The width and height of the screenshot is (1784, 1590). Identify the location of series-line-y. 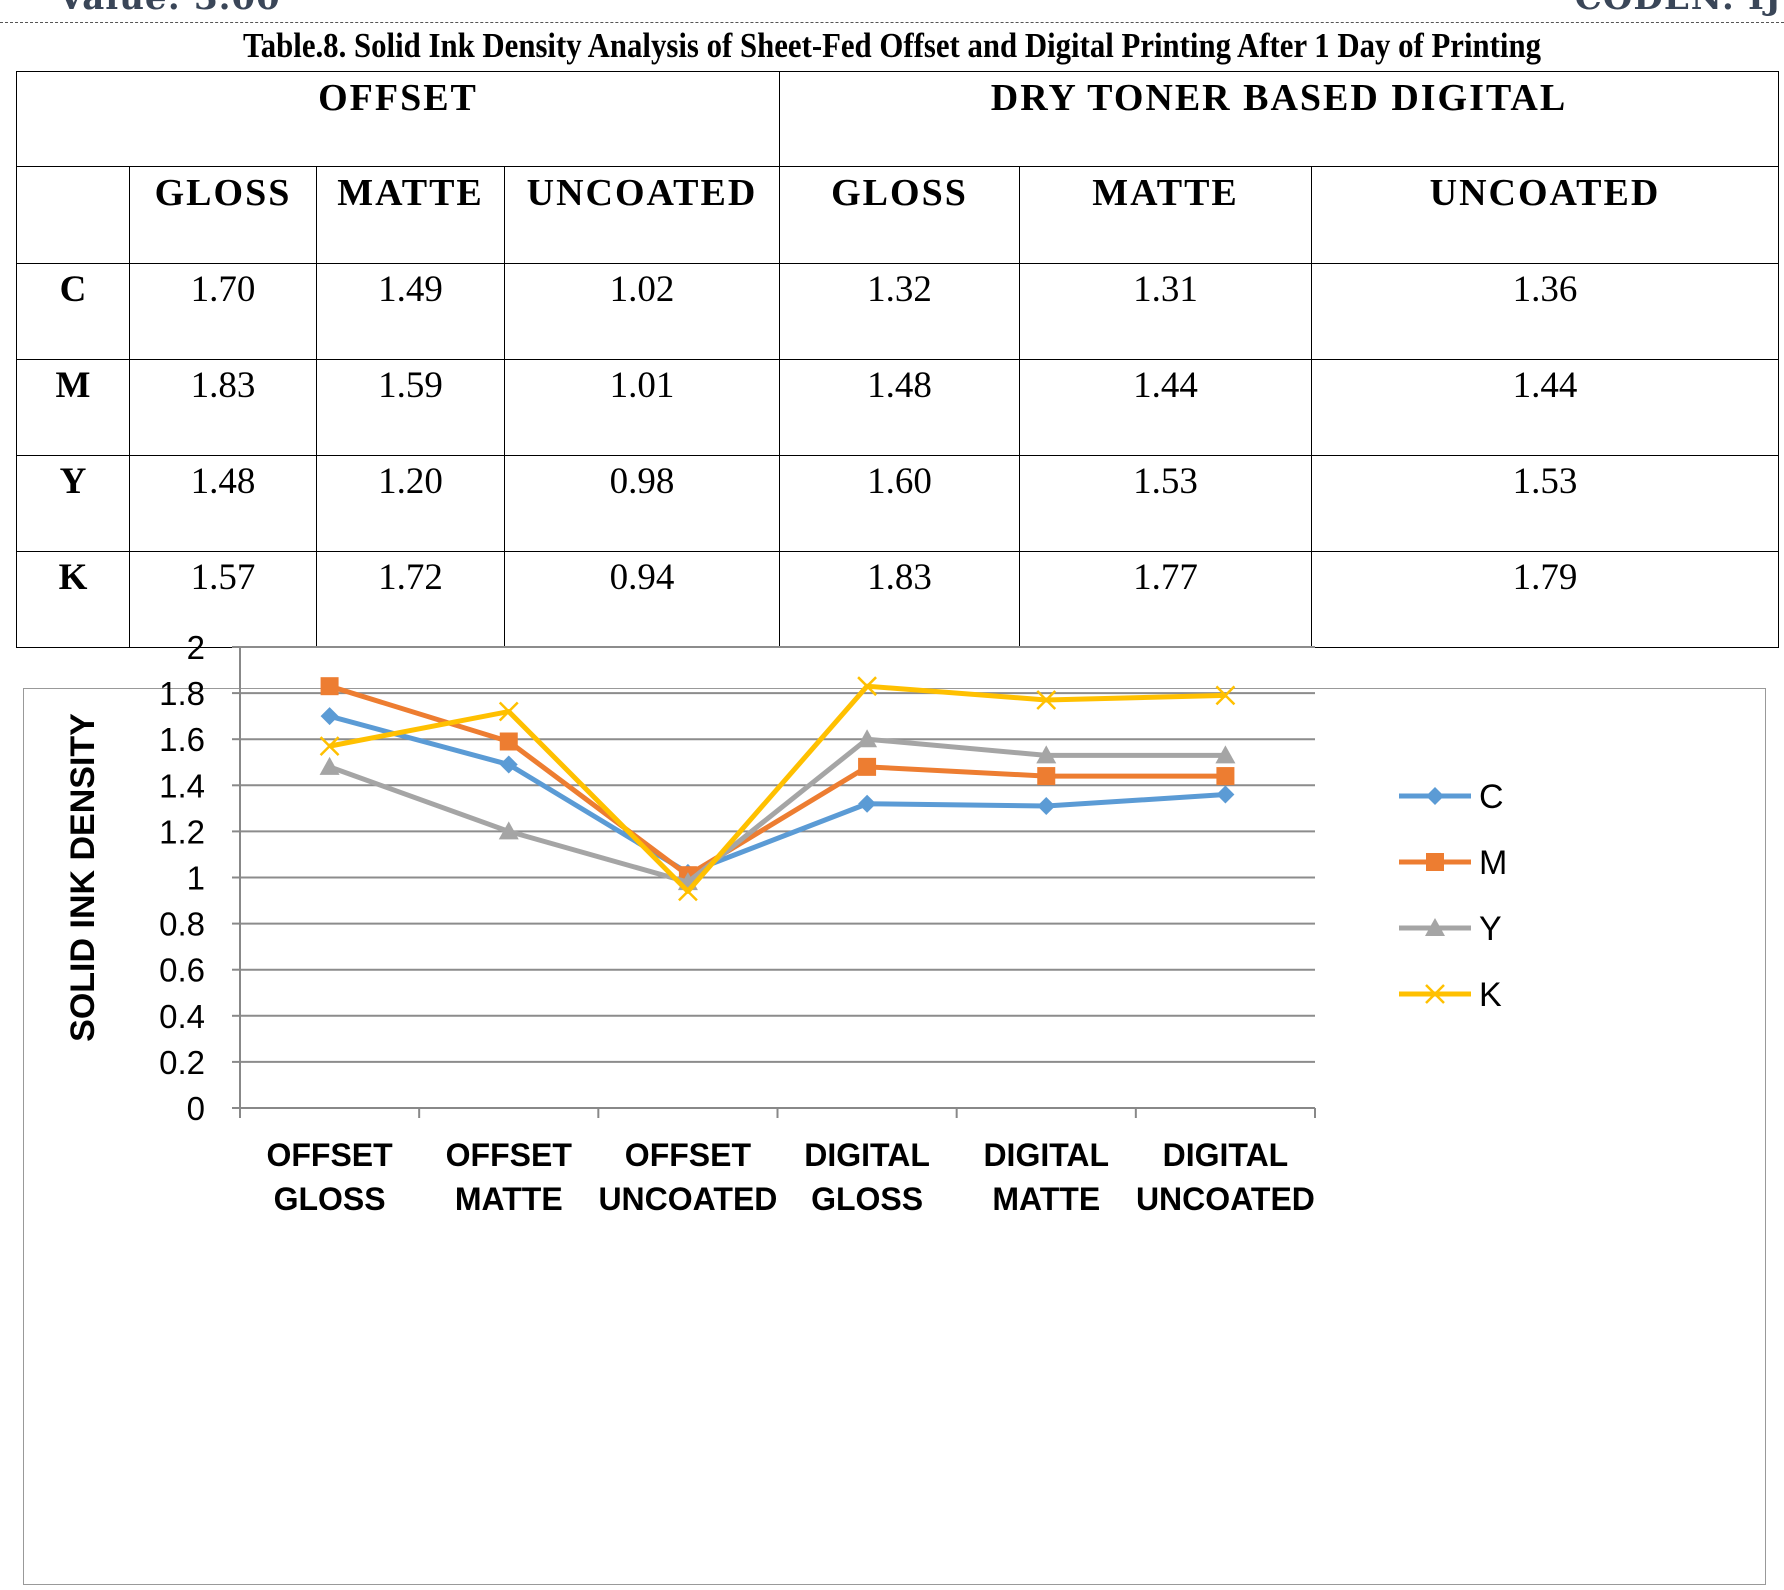
(777, 810).